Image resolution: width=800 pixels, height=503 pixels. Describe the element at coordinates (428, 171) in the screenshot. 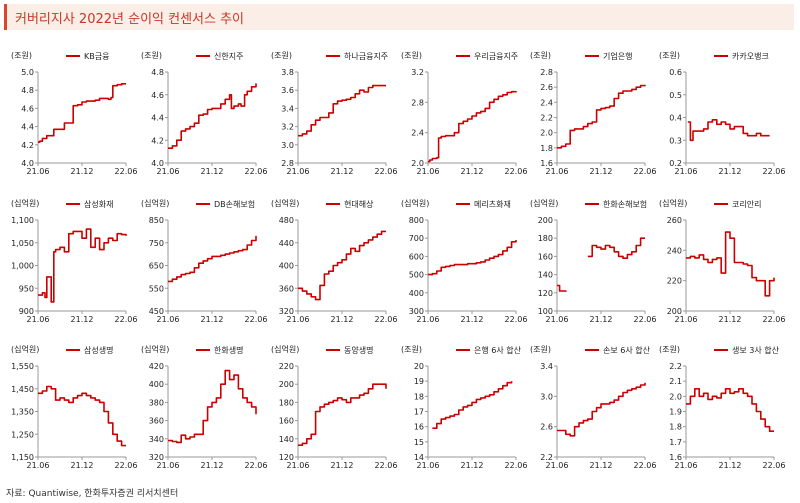

I see `chart-3-xtick-label: 21.06` at that location.